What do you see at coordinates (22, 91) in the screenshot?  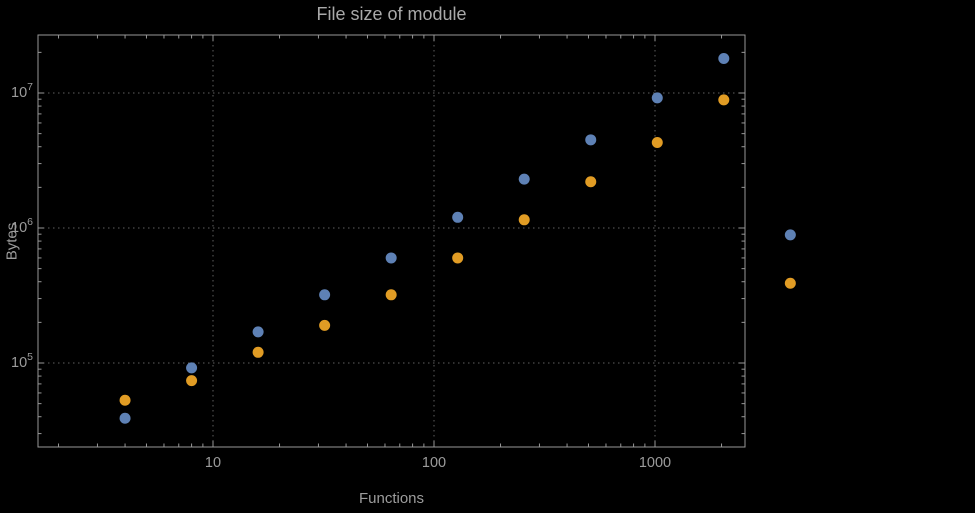 I see `y-tick-label: 10⁷` at bounding box center [22, 91].